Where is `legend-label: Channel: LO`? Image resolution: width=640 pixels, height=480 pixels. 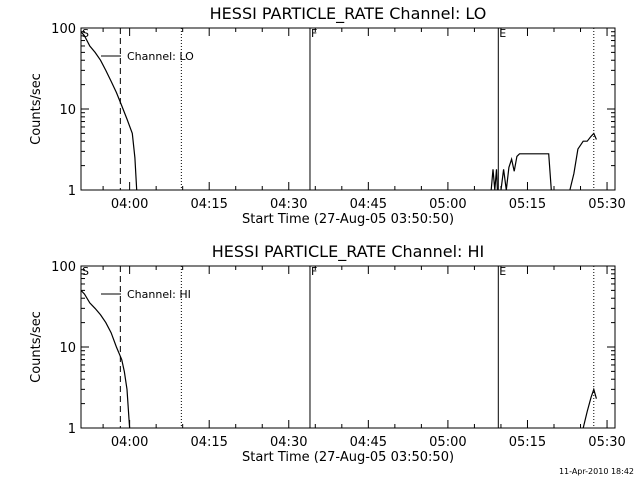
legend-label: Channel: LO is located at coordinates (160, 56).